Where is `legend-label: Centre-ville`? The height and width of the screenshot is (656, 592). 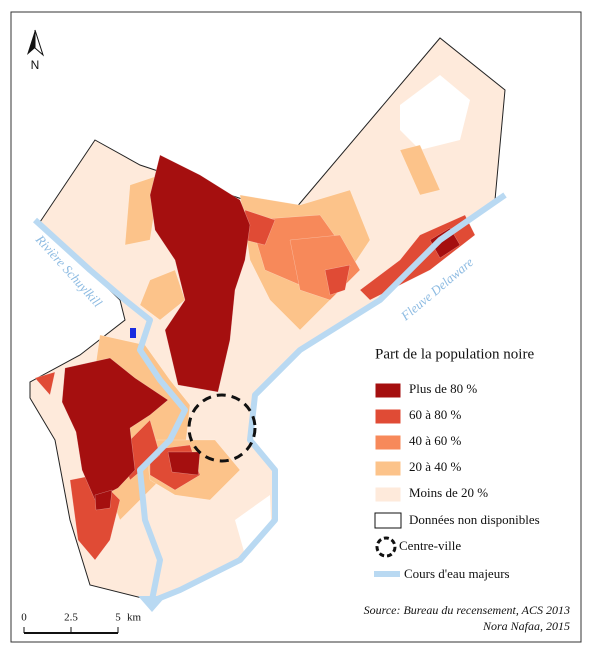 legend-label: Centre-ville is located at coordinates (430, 545).